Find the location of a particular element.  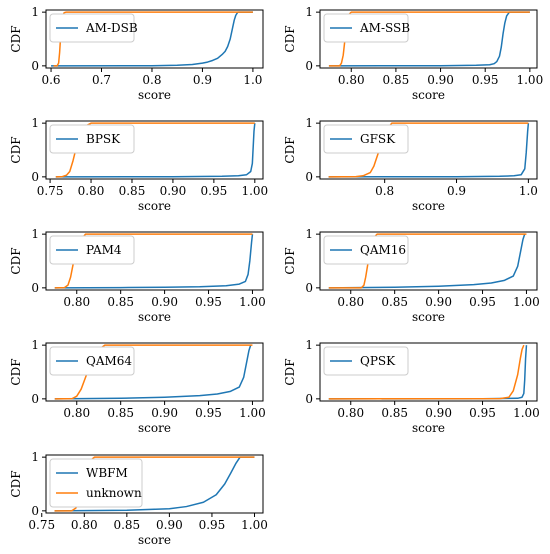

subplot-4: 0.8 0.9 1.0 0 1 score CDF GFSK is located at coordinates (410, 164).